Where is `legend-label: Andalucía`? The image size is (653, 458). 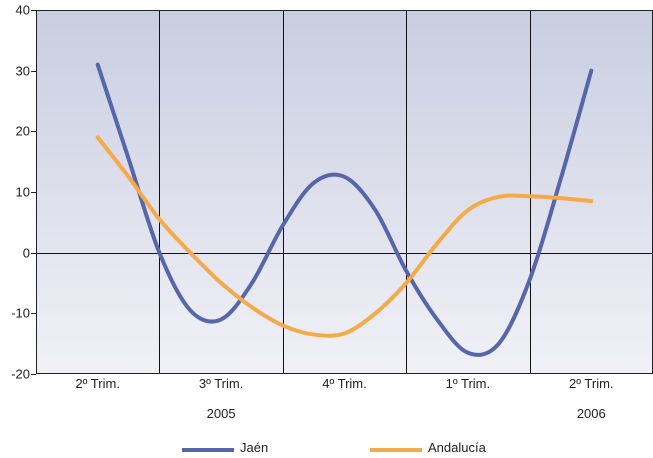
legend-label: Andalucía is located at coordinates (457, 447).